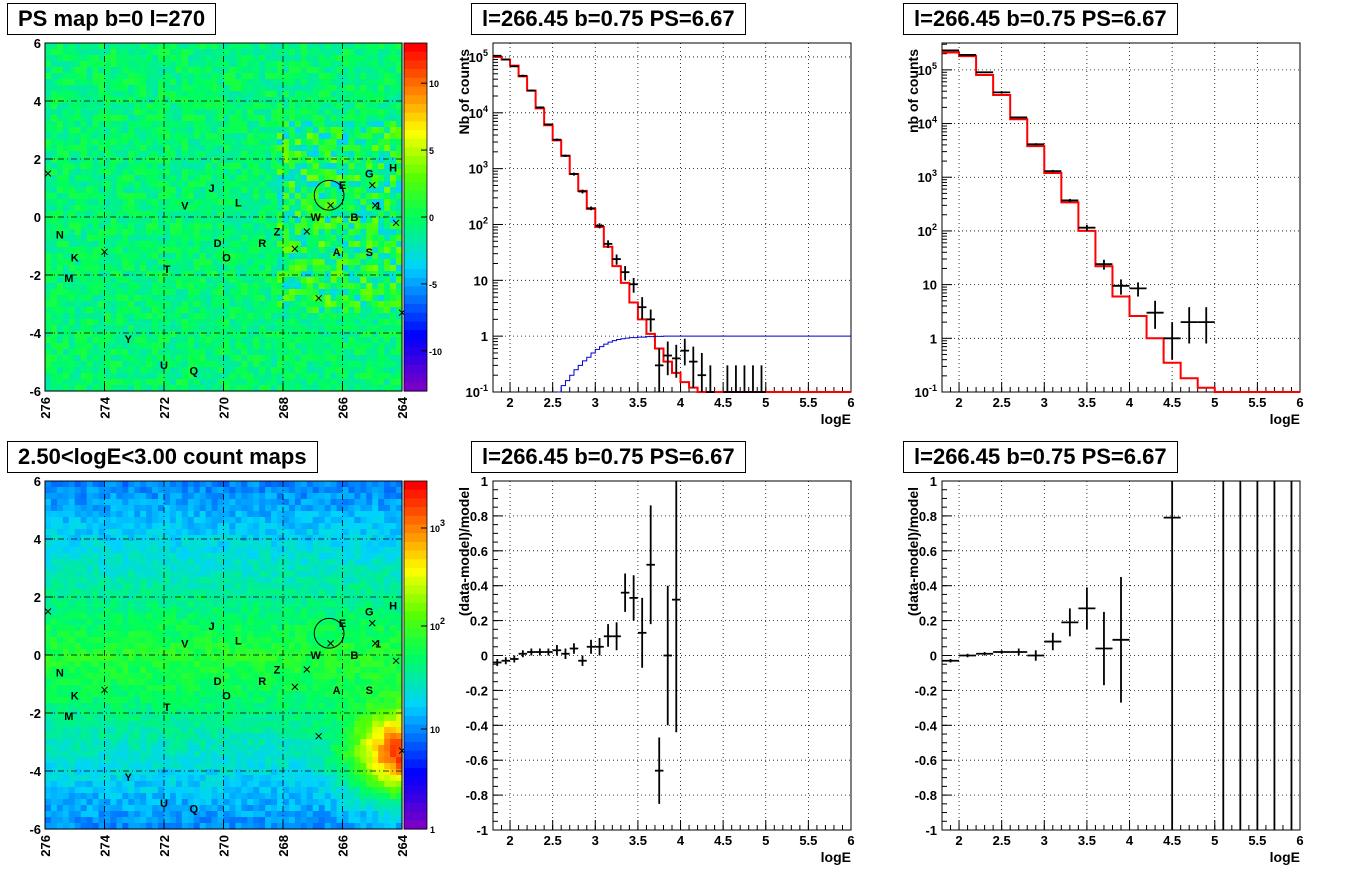  Describe the element at coordinates (402, 407) in the screenshot. I see `x-tick-label: 264` at that location.